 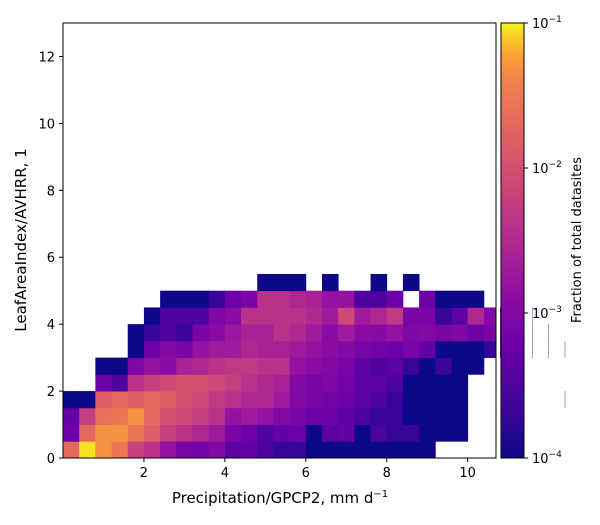 I want to click on y-tick-label: 2, so click(x=51, y=392).